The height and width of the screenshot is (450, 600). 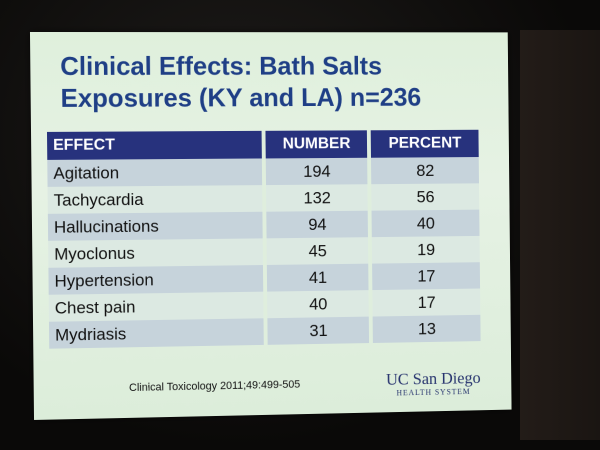 I want to click on logo-sub-text: HEALTH SYSTEM, so click(x=433, y=392).